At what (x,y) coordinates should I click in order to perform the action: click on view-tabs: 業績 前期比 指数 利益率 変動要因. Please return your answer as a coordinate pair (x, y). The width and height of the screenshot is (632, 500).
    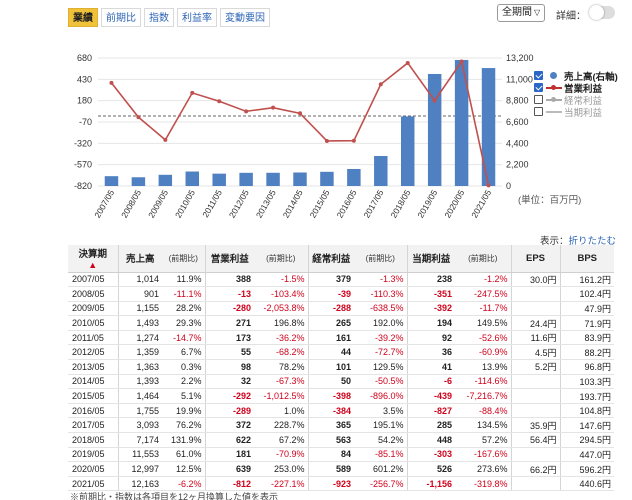
    Looking at the image, I should click on (169, 17).